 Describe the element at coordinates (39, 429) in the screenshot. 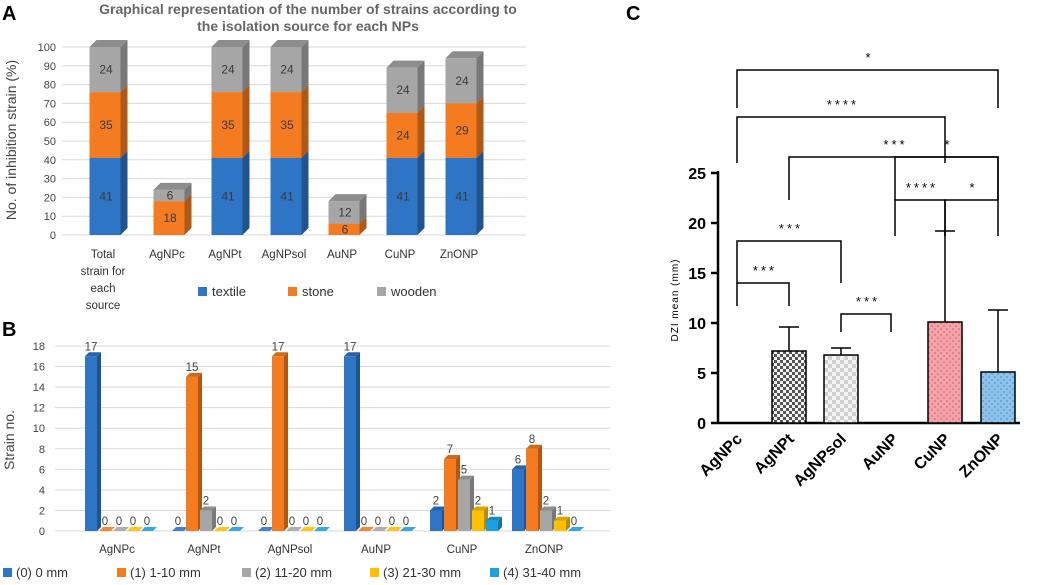

I see `chart-b-y-tick: 10` at that location.